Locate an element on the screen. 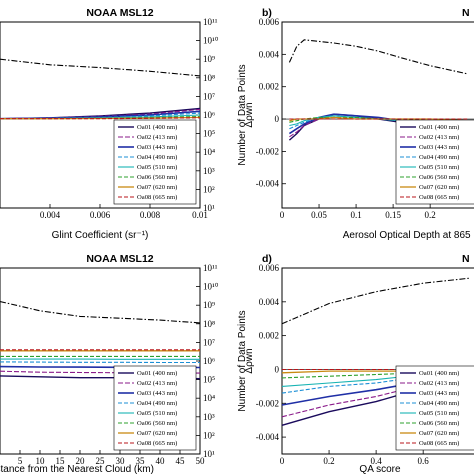  x-tick-label: 35 is located at coordinates (141, 461).